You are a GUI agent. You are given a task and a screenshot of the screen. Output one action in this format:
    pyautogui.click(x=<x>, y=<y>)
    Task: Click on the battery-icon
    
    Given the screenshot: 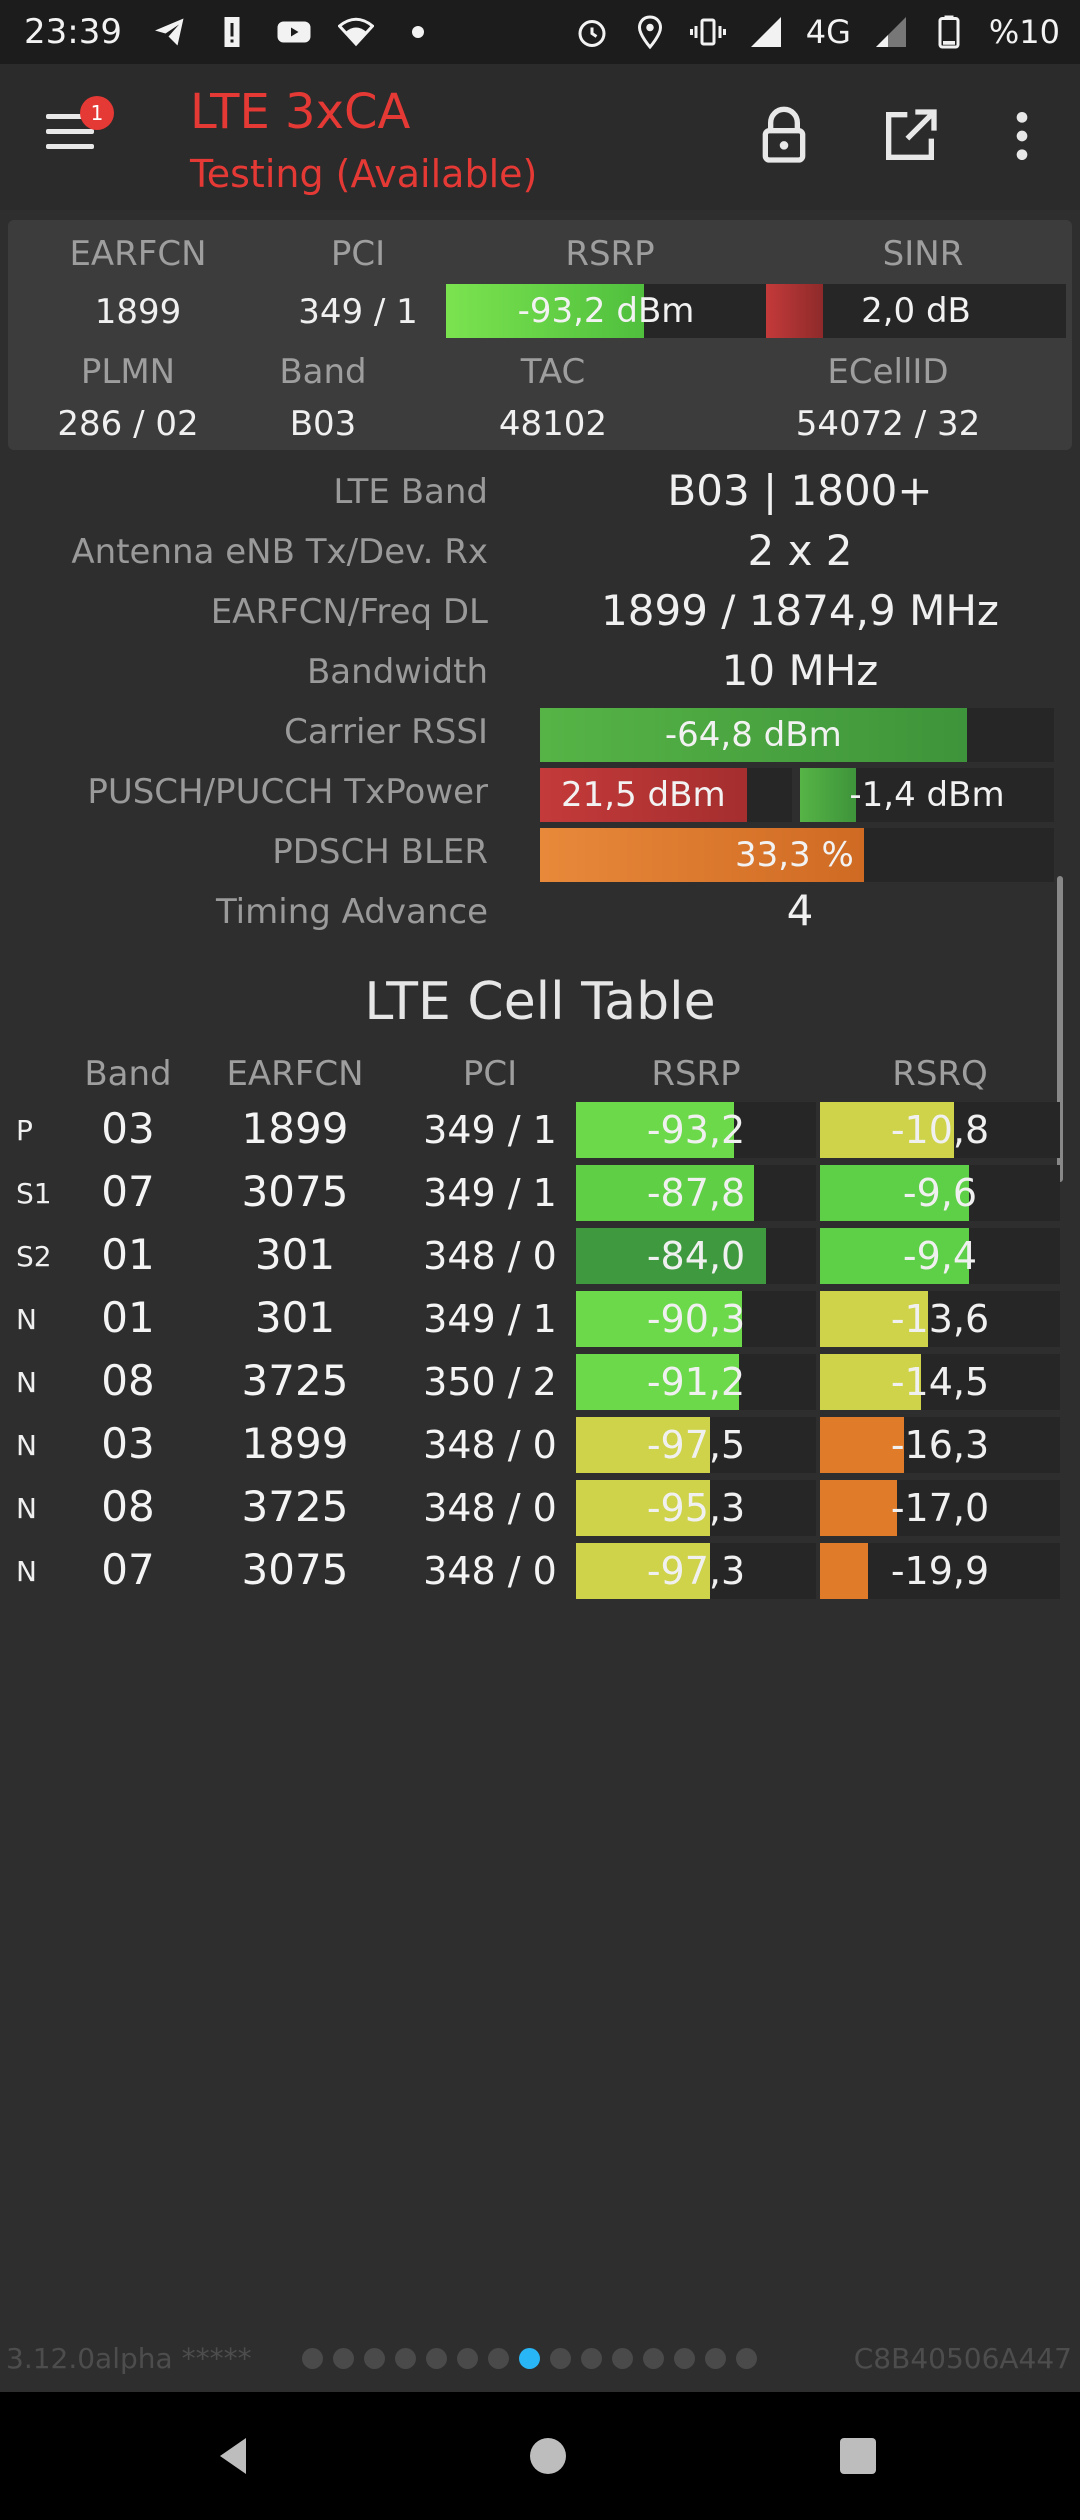 What is the action you would take?
    pyautogui.click(x=949, y=32)
    